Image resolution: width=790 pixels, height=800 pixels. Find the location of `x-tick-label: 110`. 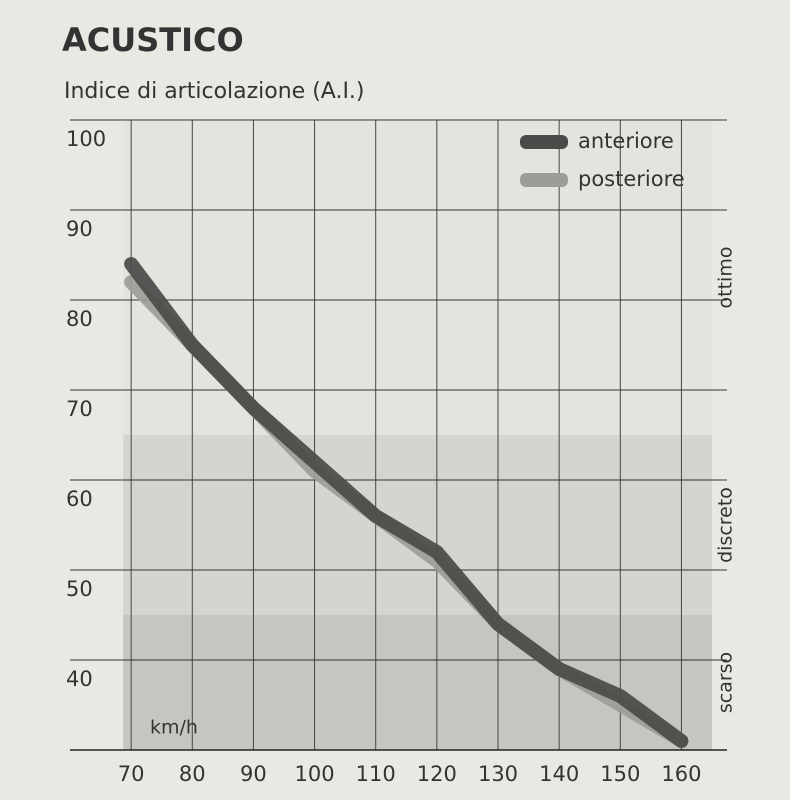

x-tick-label: 110 is located at coordinates (376, 774).